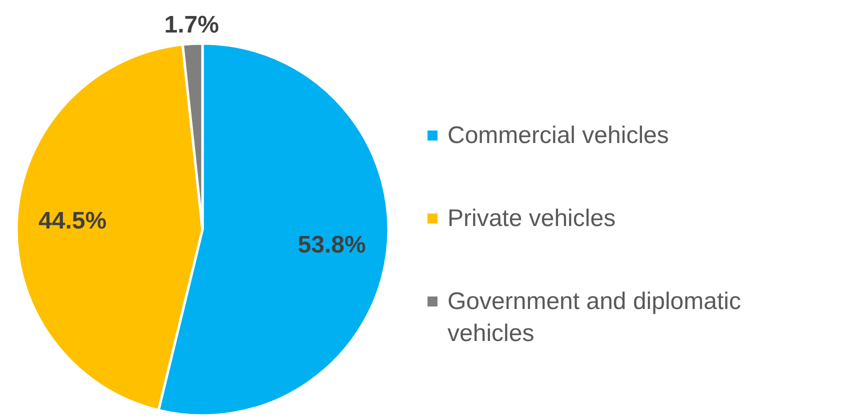 The width and height of the screenshot is (851, 416). Describe the element at coordinates (532, 218) in the screenshot. I see `legend-label: Private vehicles` at that location.